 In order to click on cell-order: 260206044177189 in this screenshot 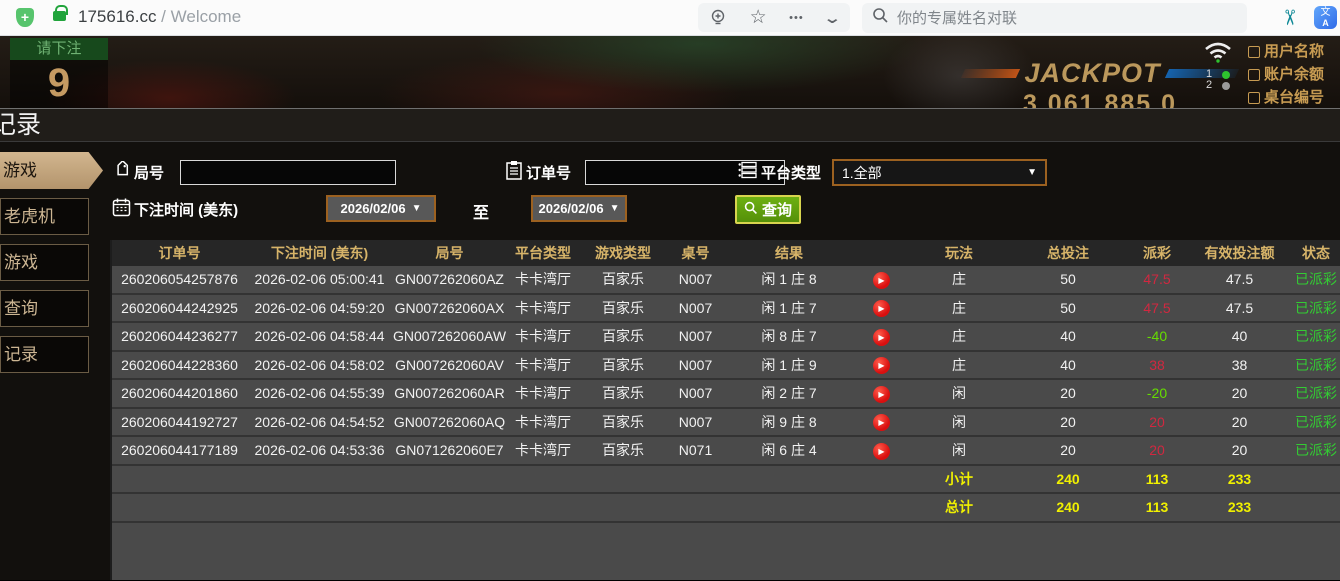, I will do `click(179, 450)`.